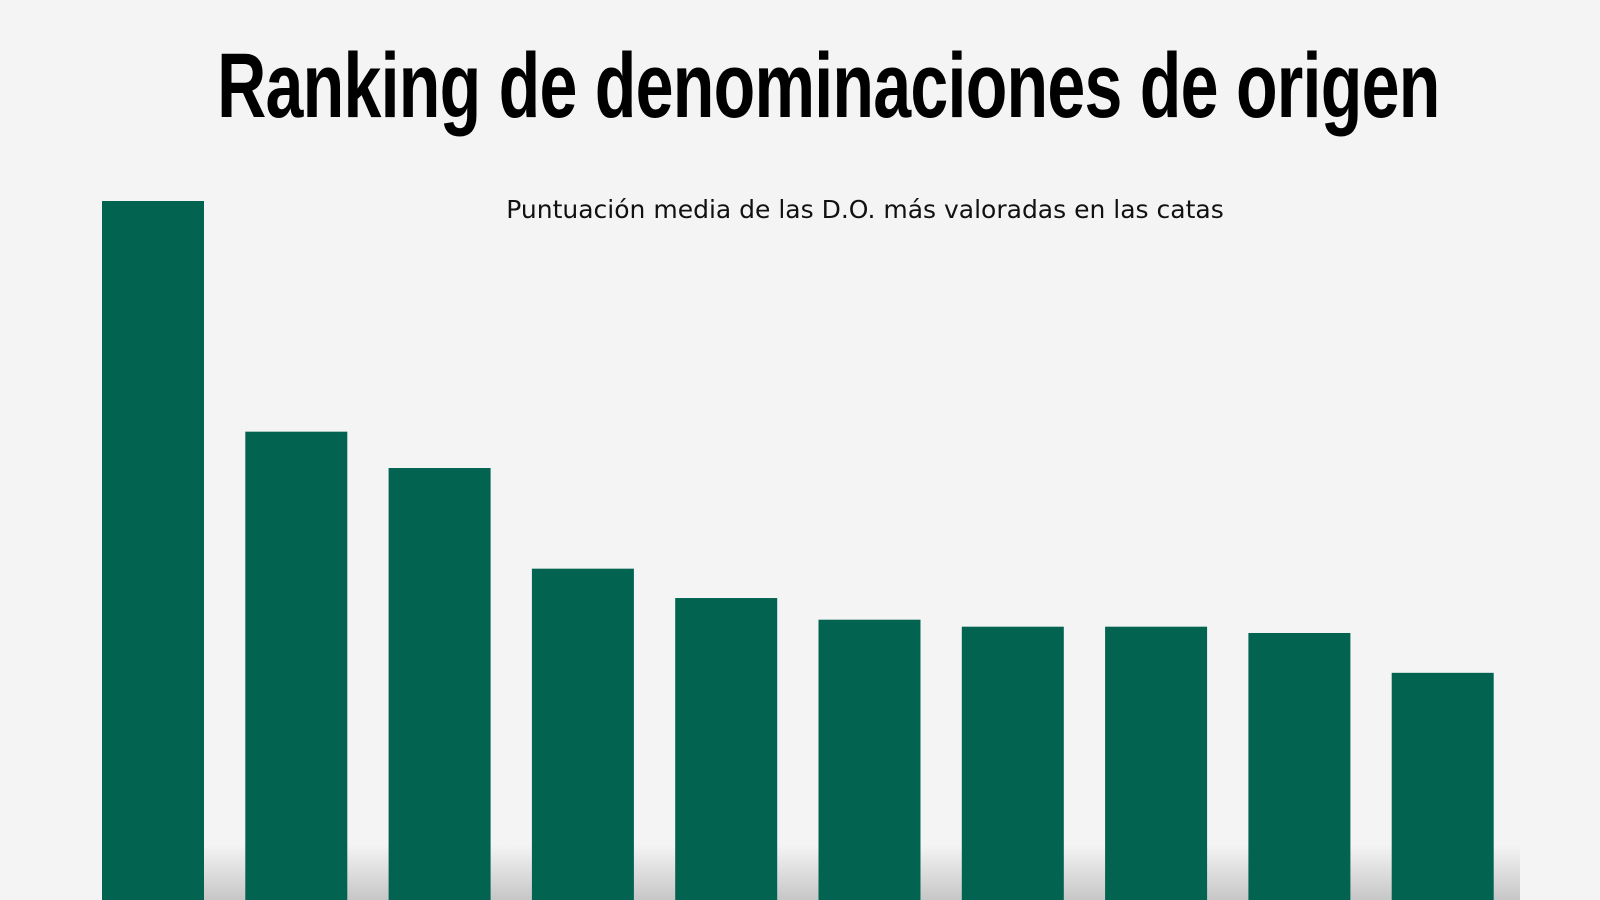 The width and height of the screenshot is (1600, 900). I want to click on chart-title: Ranking de denominaciones de origen, so click(828, 86).